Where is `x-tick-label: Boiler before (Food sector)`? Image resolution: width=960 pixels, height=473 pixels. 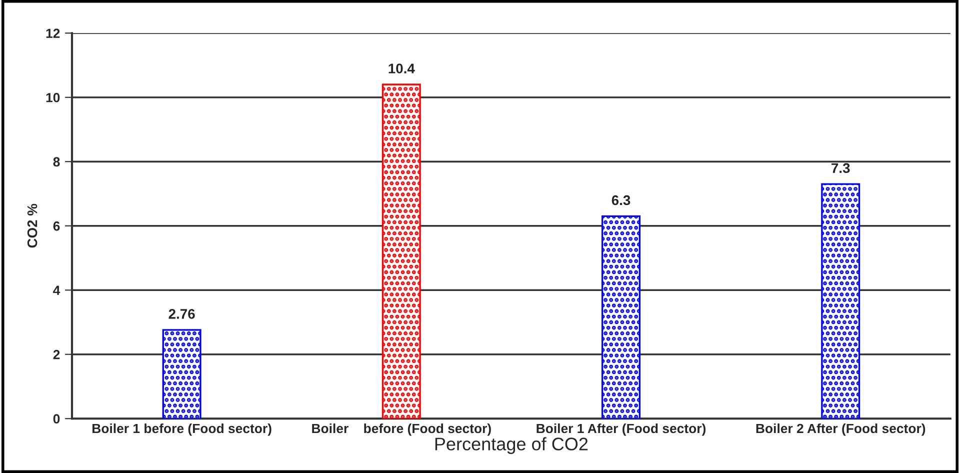
x-tick-label: Boiler before (Food sector) is located at coordinates (401, 429).